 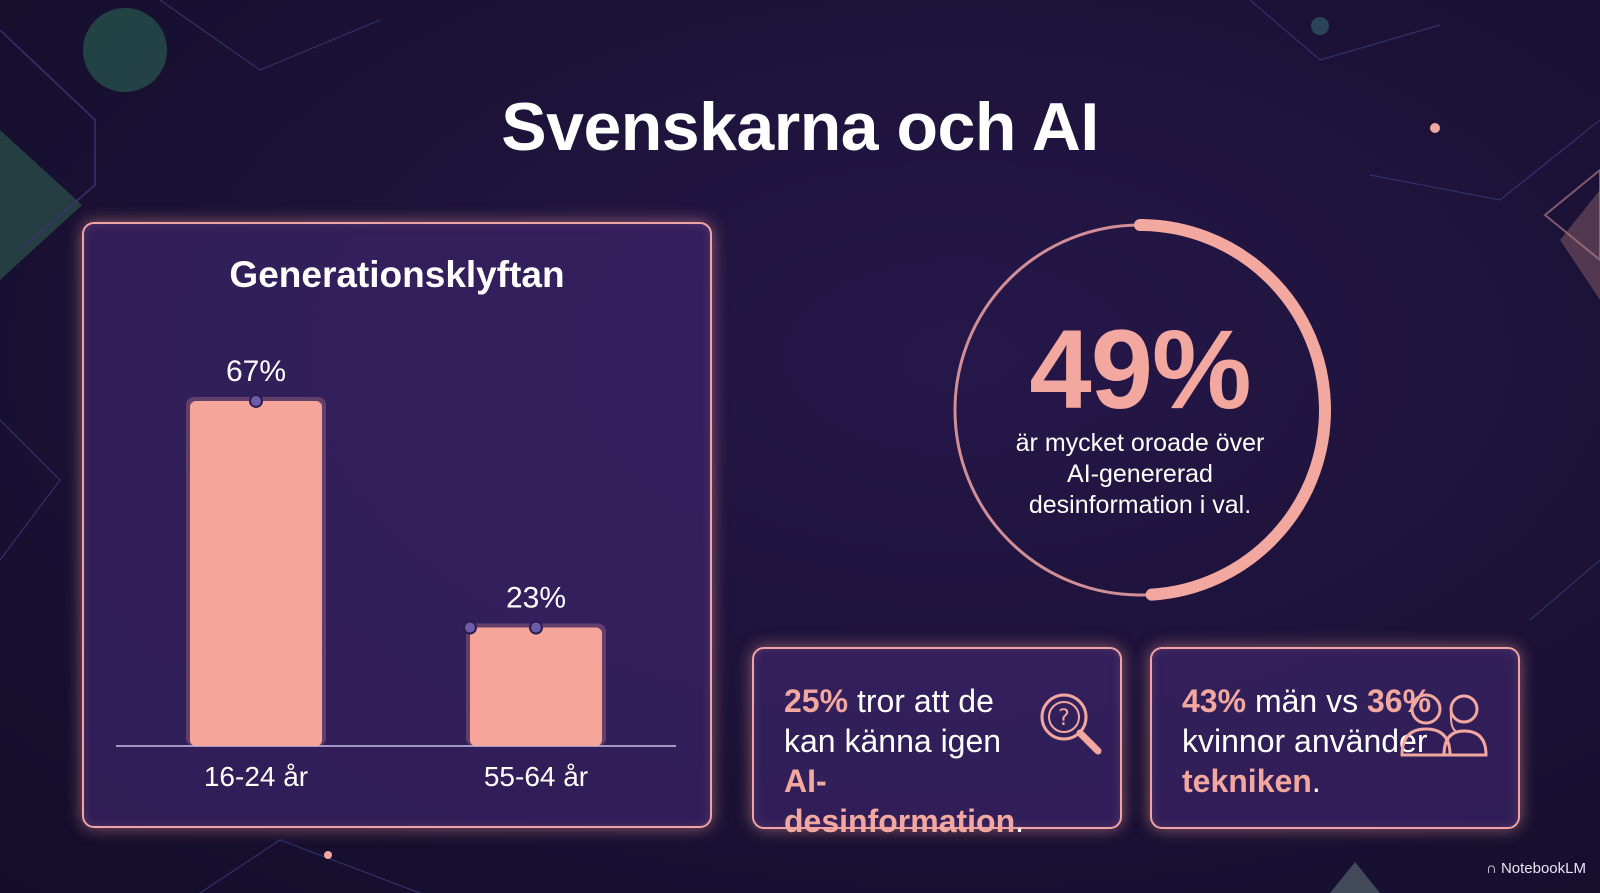 I want to click on stat-text-part: män vs, so click(x=1306, y=701).